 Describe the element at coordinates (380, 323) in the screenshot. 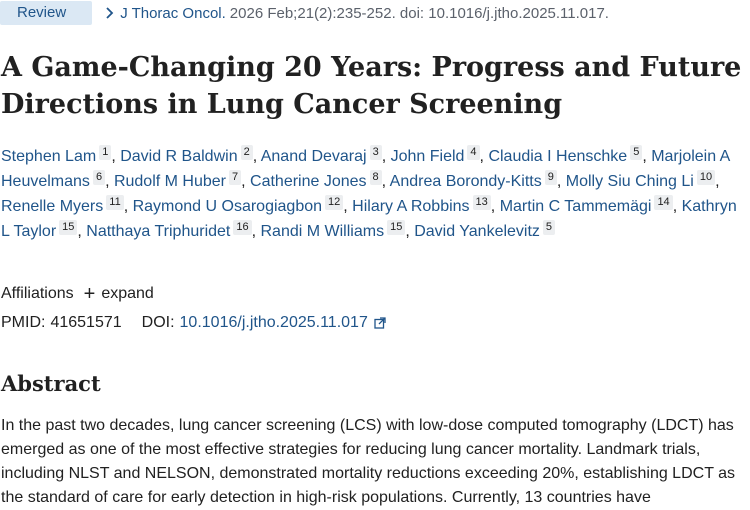

I see `external-link-icon` at that location.